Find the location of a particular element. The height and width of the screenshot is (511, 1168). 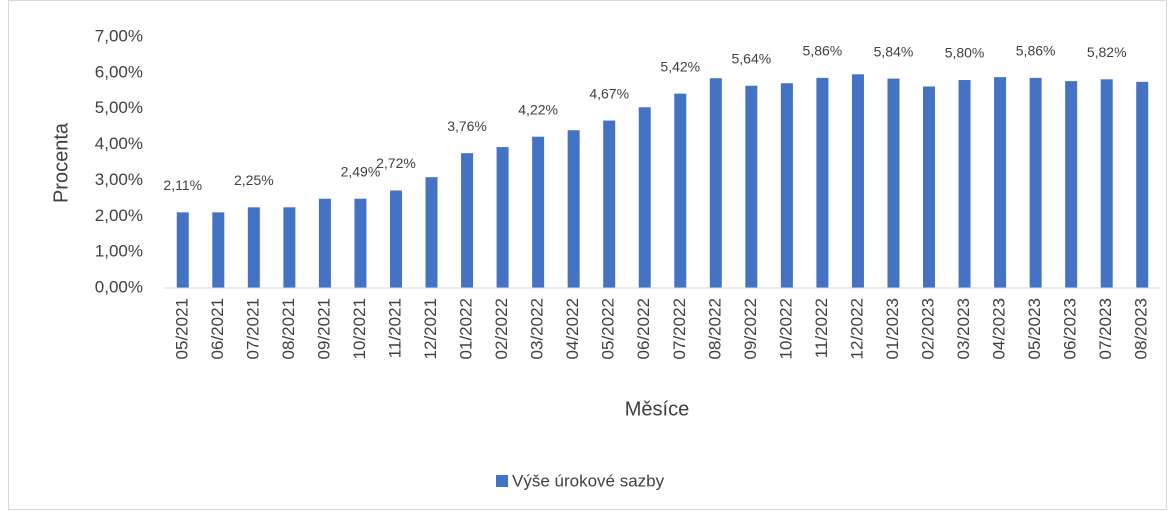

x-tick-label: 12/2022 is located at coordinates (856, 328).